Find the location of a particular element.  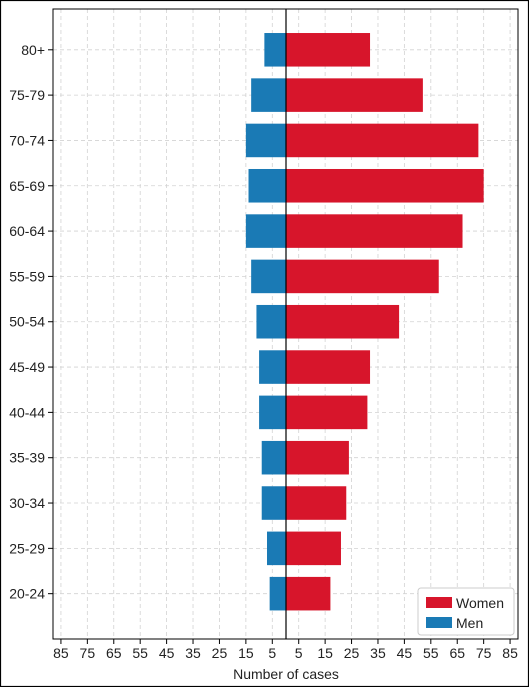

bar-women-80+ is located at coordinates (328, 50).